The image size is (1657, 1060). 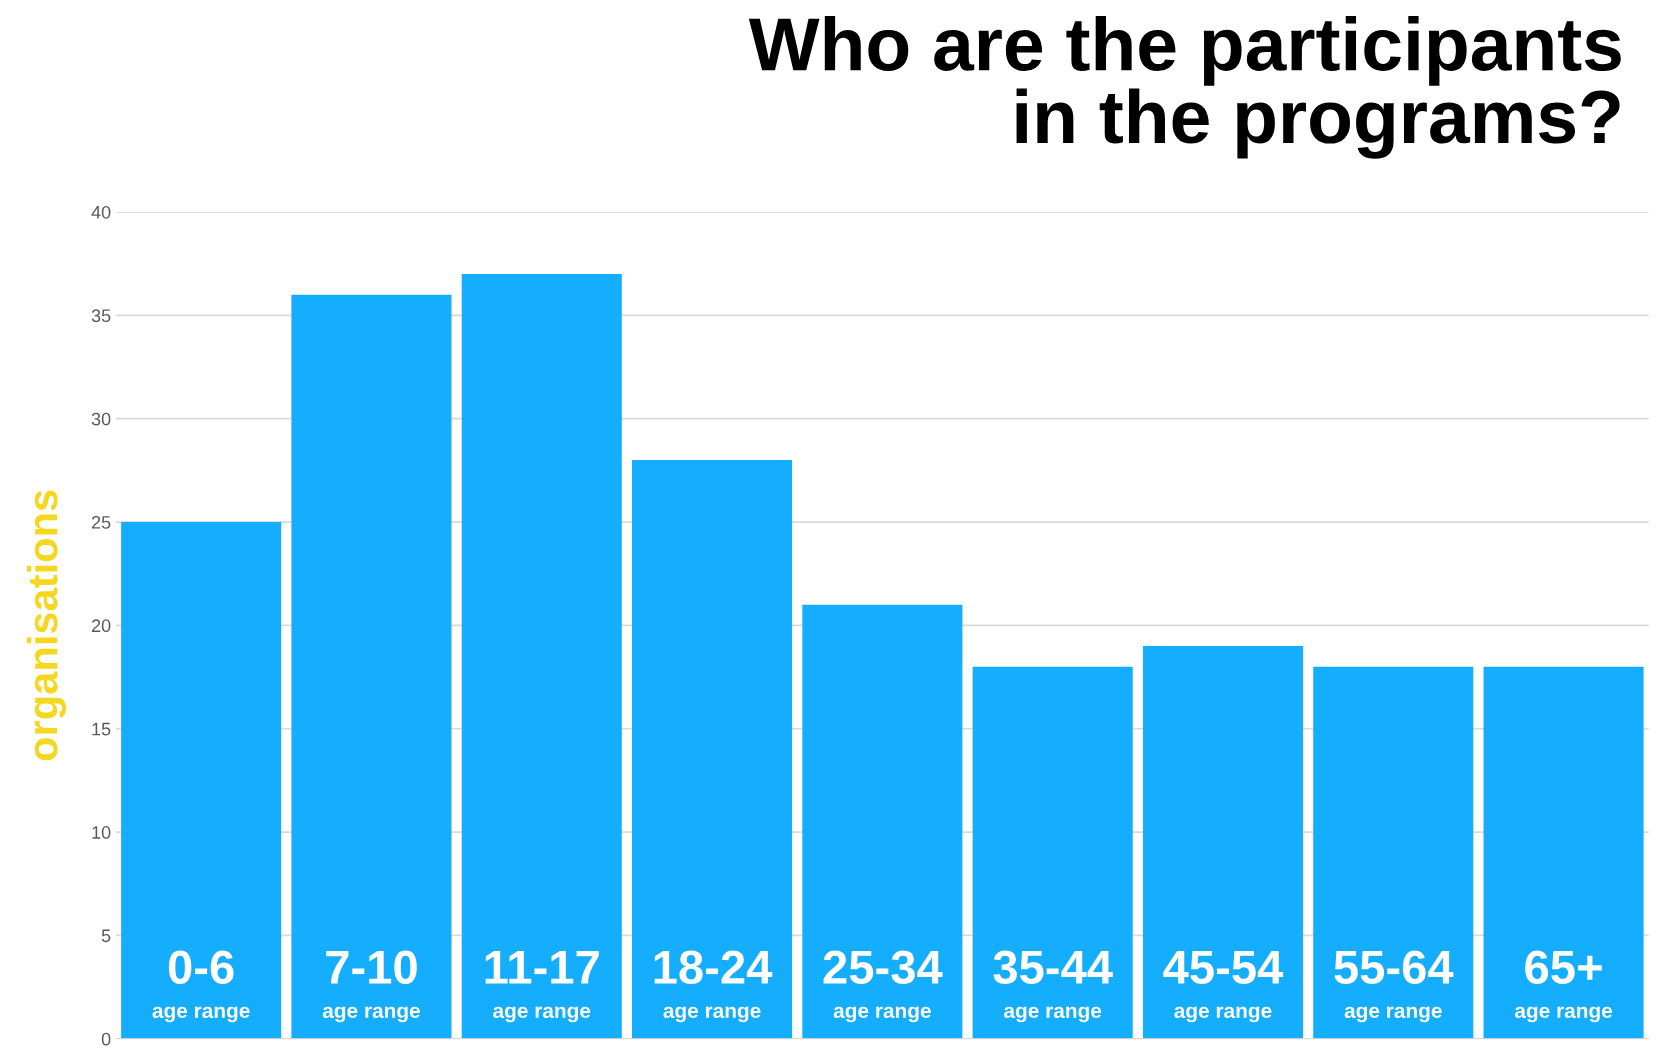 What do you see at coordinates (713, 986) in the screenshot?
I see `x-tick-label: 18-24 age range` at bounding box center [713, 986].